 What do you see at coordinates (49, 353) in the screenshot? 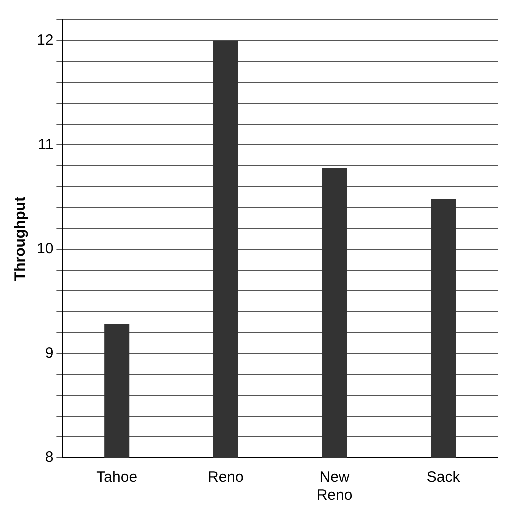
I see `y-tick-label: 9` at bounding box center [49, 353].